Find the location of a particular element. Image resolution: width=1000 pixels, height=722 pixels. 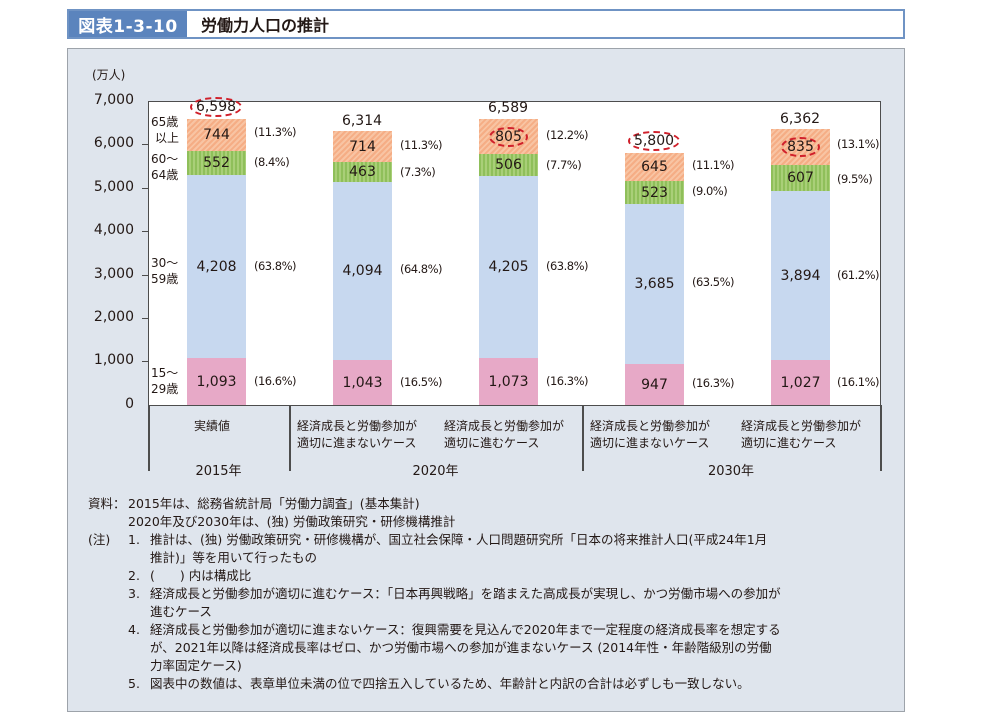

note-line: ( ) 内は構成比 is located at coordinates (201, 575).